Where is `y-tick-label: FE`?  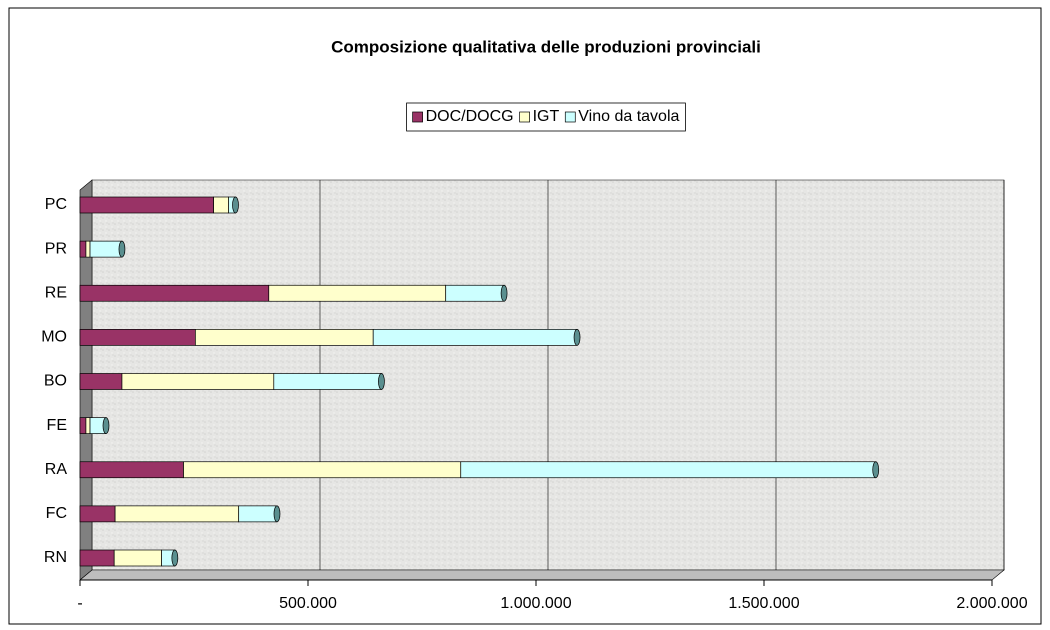 y-tick-label: FE is located at coordinates (57, 425).